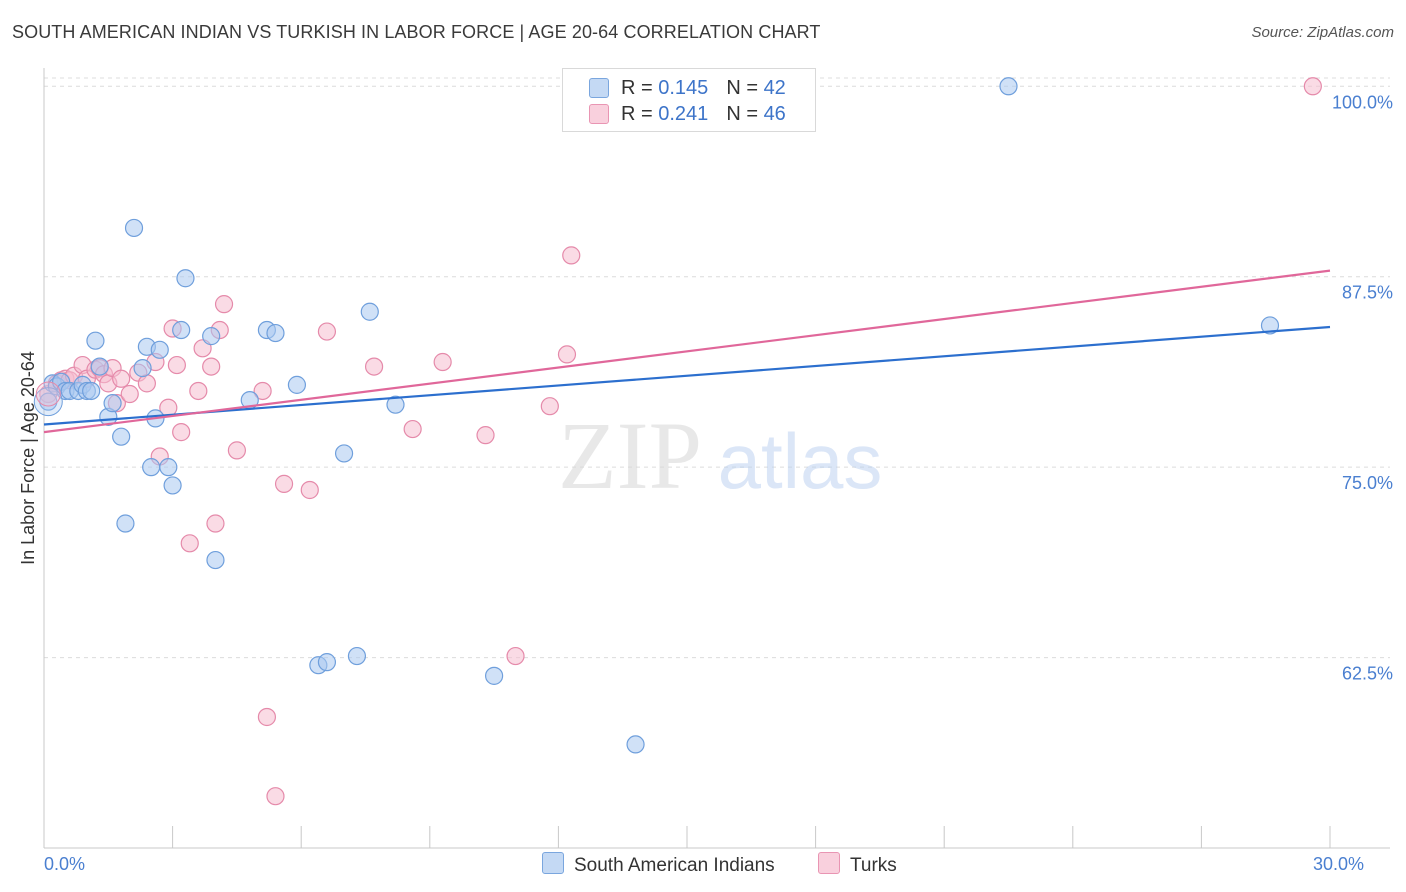 This screenshot has width=1406, height=892. I want to click on data-point-cluster-pink, so click(48, 394).